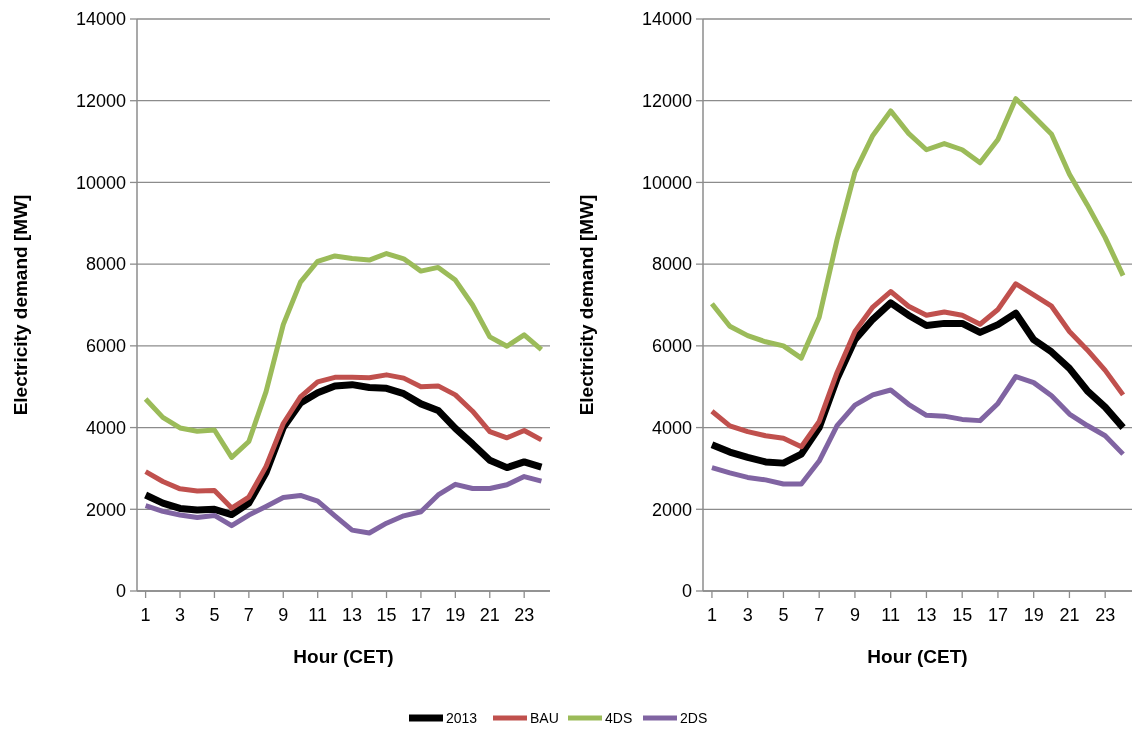  I want to click on legend-label: 4DS, so click(619, 717).